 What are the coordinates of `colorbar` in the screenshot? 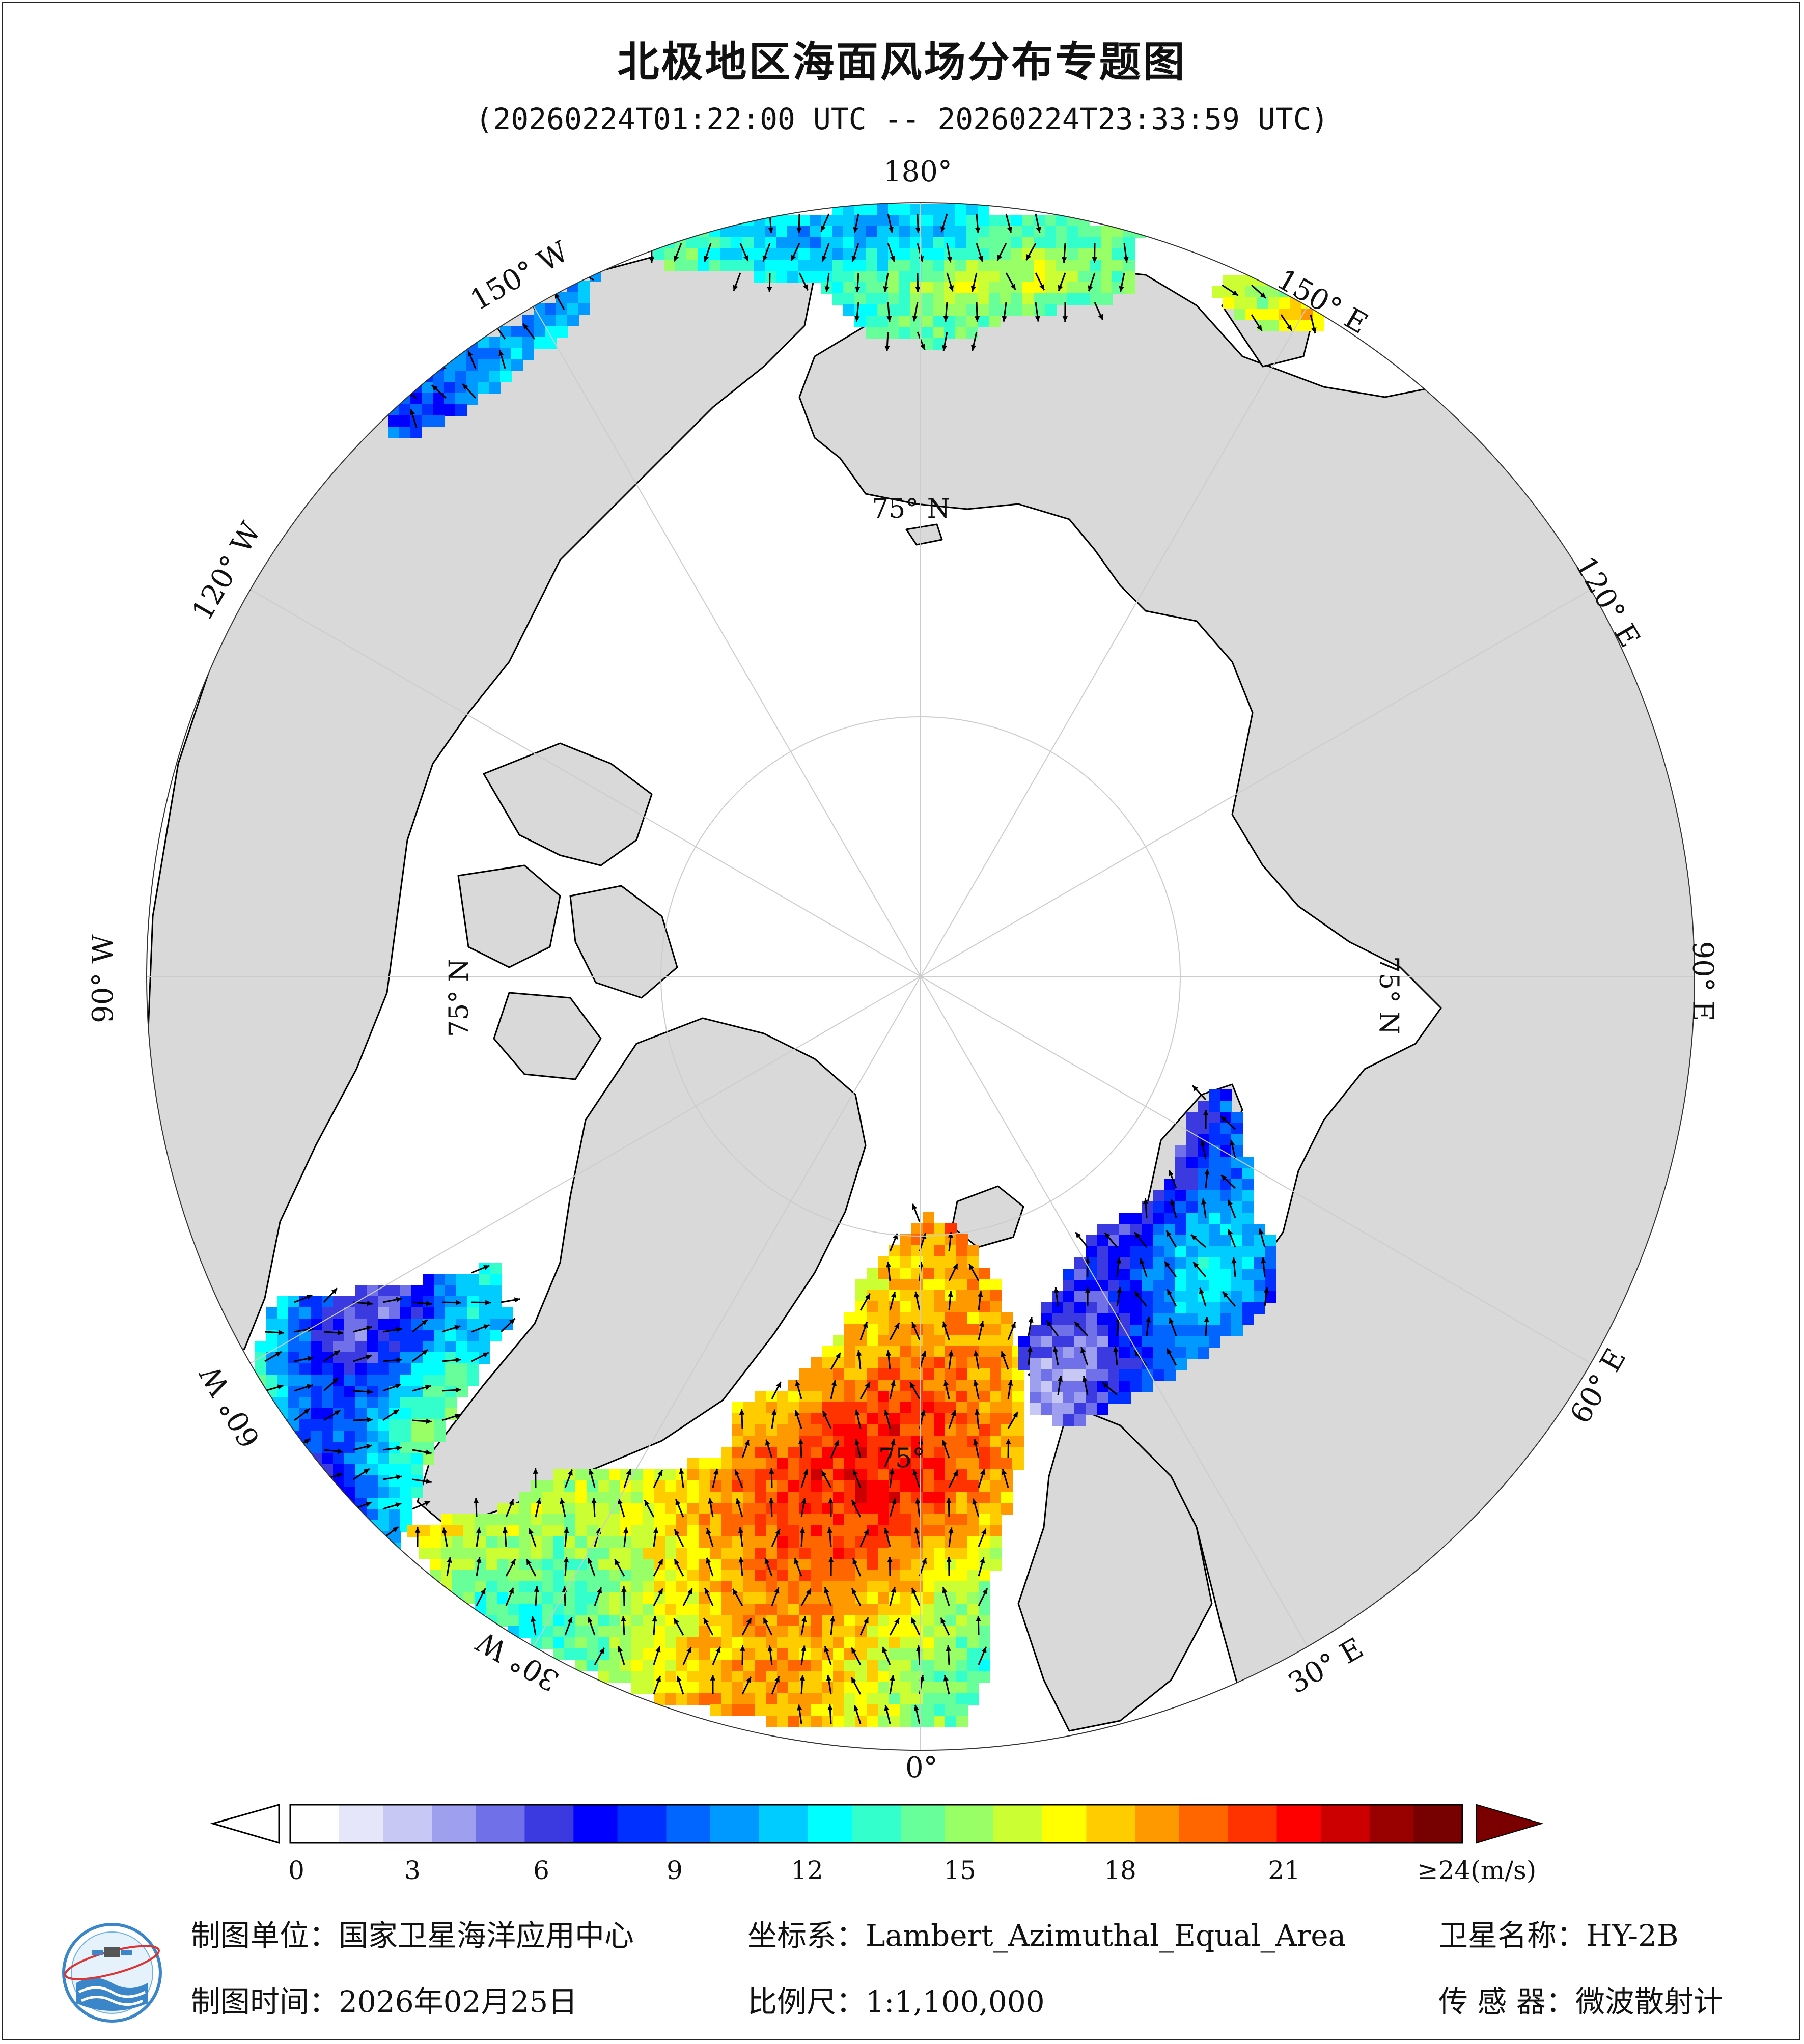 It's located at (877, 1824).